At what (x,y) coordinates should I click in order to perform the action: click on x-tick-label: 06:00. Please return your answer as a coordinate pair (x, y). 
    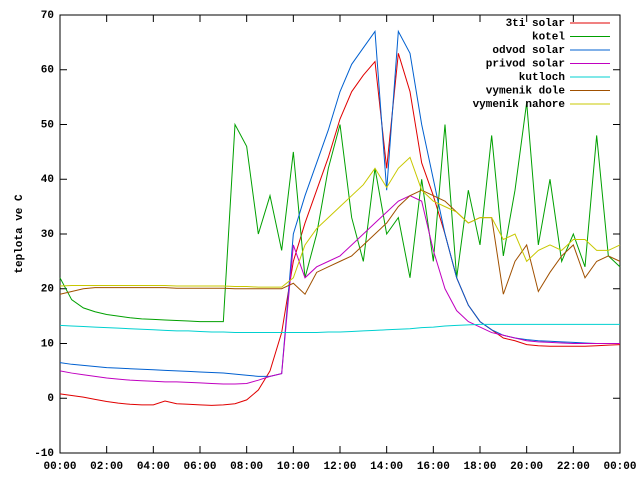
    Looking at the image, I should click on (199, 467).